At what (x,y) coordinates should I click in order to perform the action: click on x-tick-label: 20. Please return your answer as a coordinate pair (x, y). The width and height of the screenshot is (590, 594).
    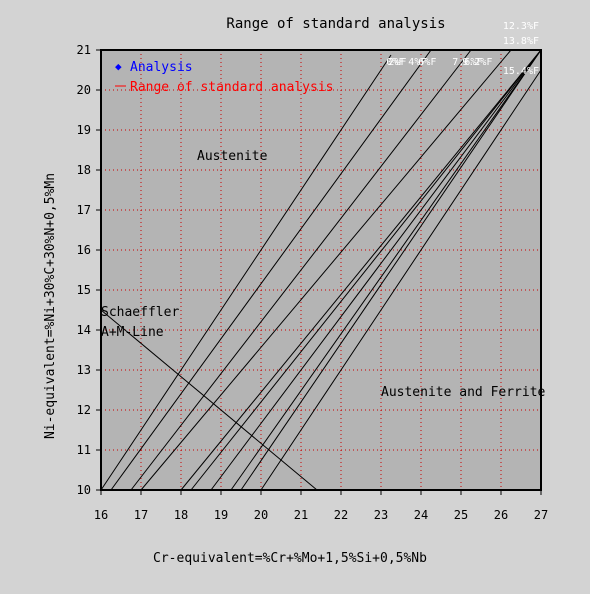
    Looking at the image, I should click on (261, 515).